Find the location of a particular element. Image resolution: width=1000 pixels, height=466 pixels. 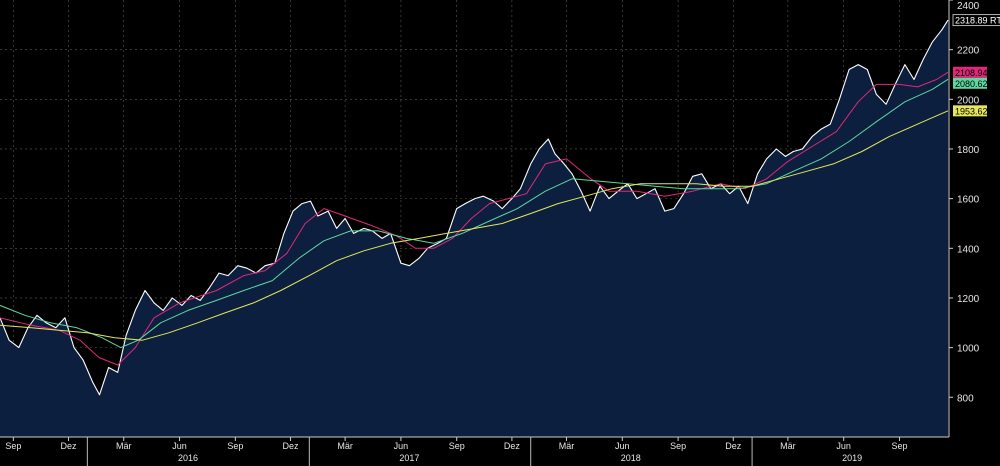

last-value-label: 1953.62 is located at coordinates (971, 111).